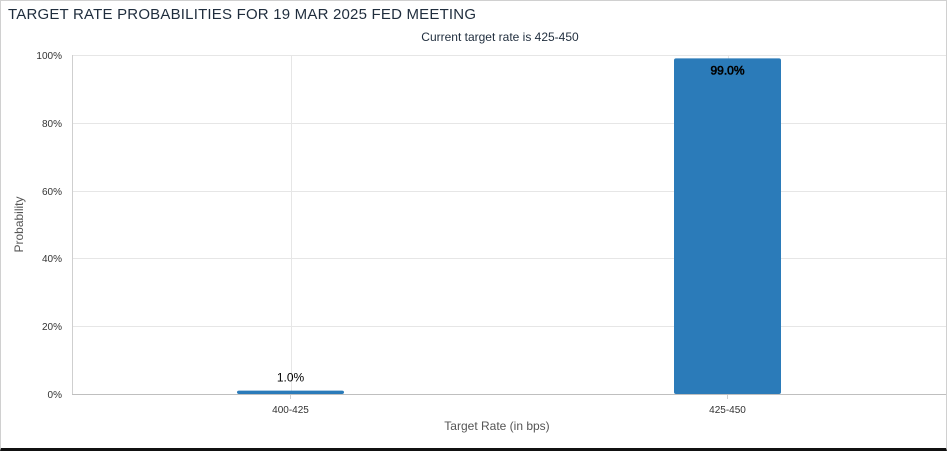  Describe the element at coordinates (496, 426) in the screenshot. I see `x-axis-title: Target Rate (in bps)` at that location.